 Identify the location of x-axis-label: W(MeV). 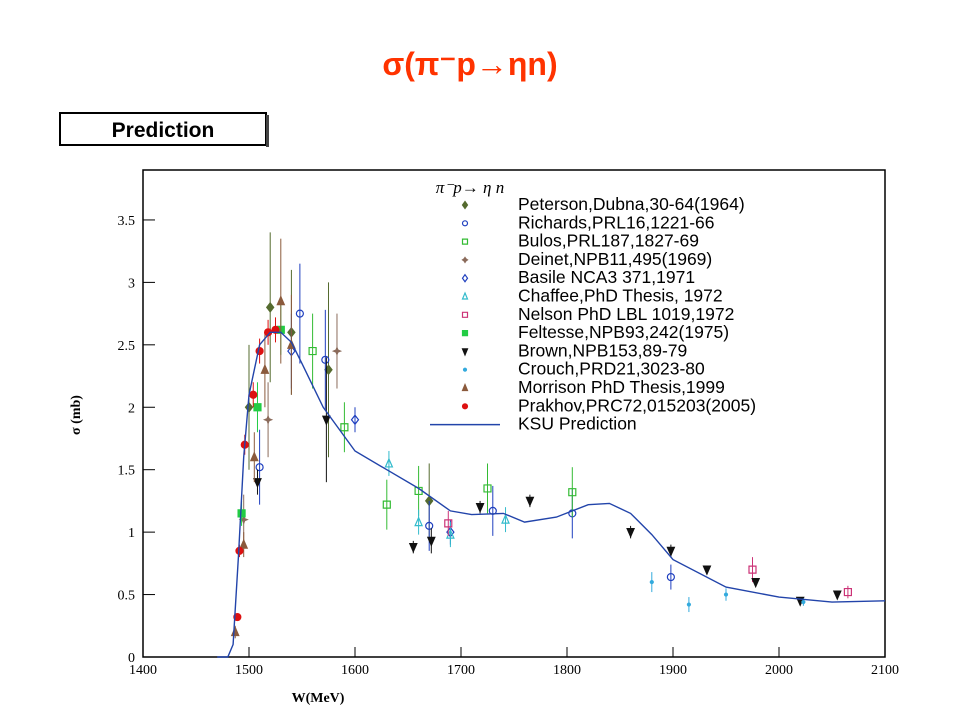
(318, 698).